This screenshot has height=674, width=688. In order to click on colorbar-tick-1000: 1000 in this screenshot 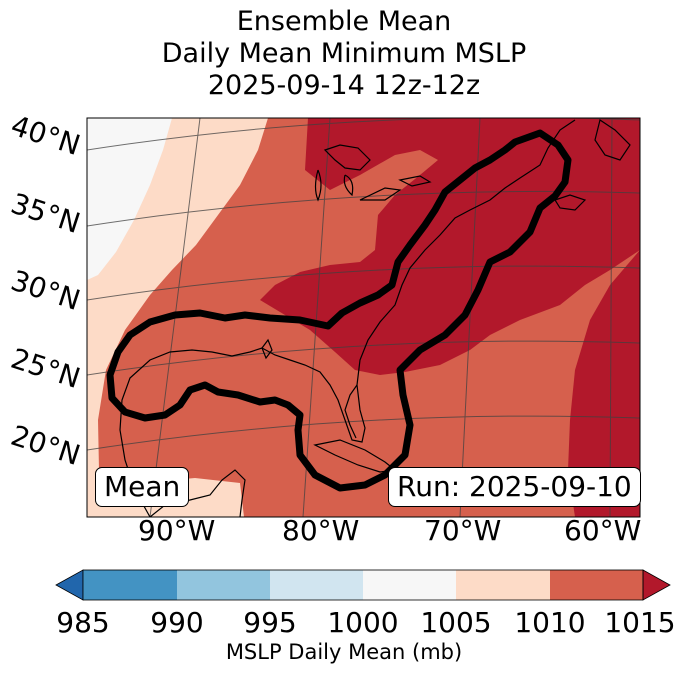, I will do `click(363, 622)`.